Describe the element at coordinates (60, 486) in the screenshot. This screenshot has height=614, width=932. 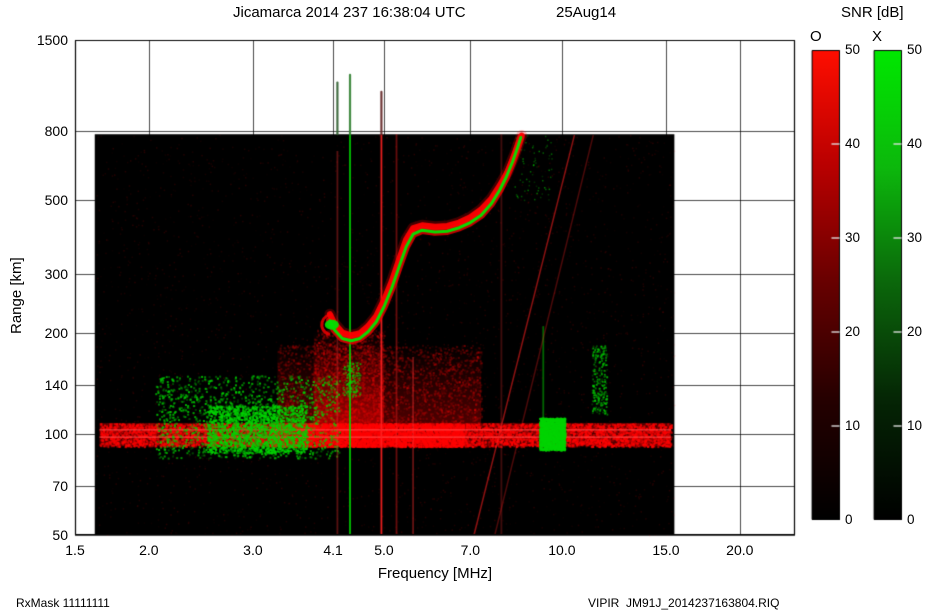
I see `y-tick-label: 70` at that location.